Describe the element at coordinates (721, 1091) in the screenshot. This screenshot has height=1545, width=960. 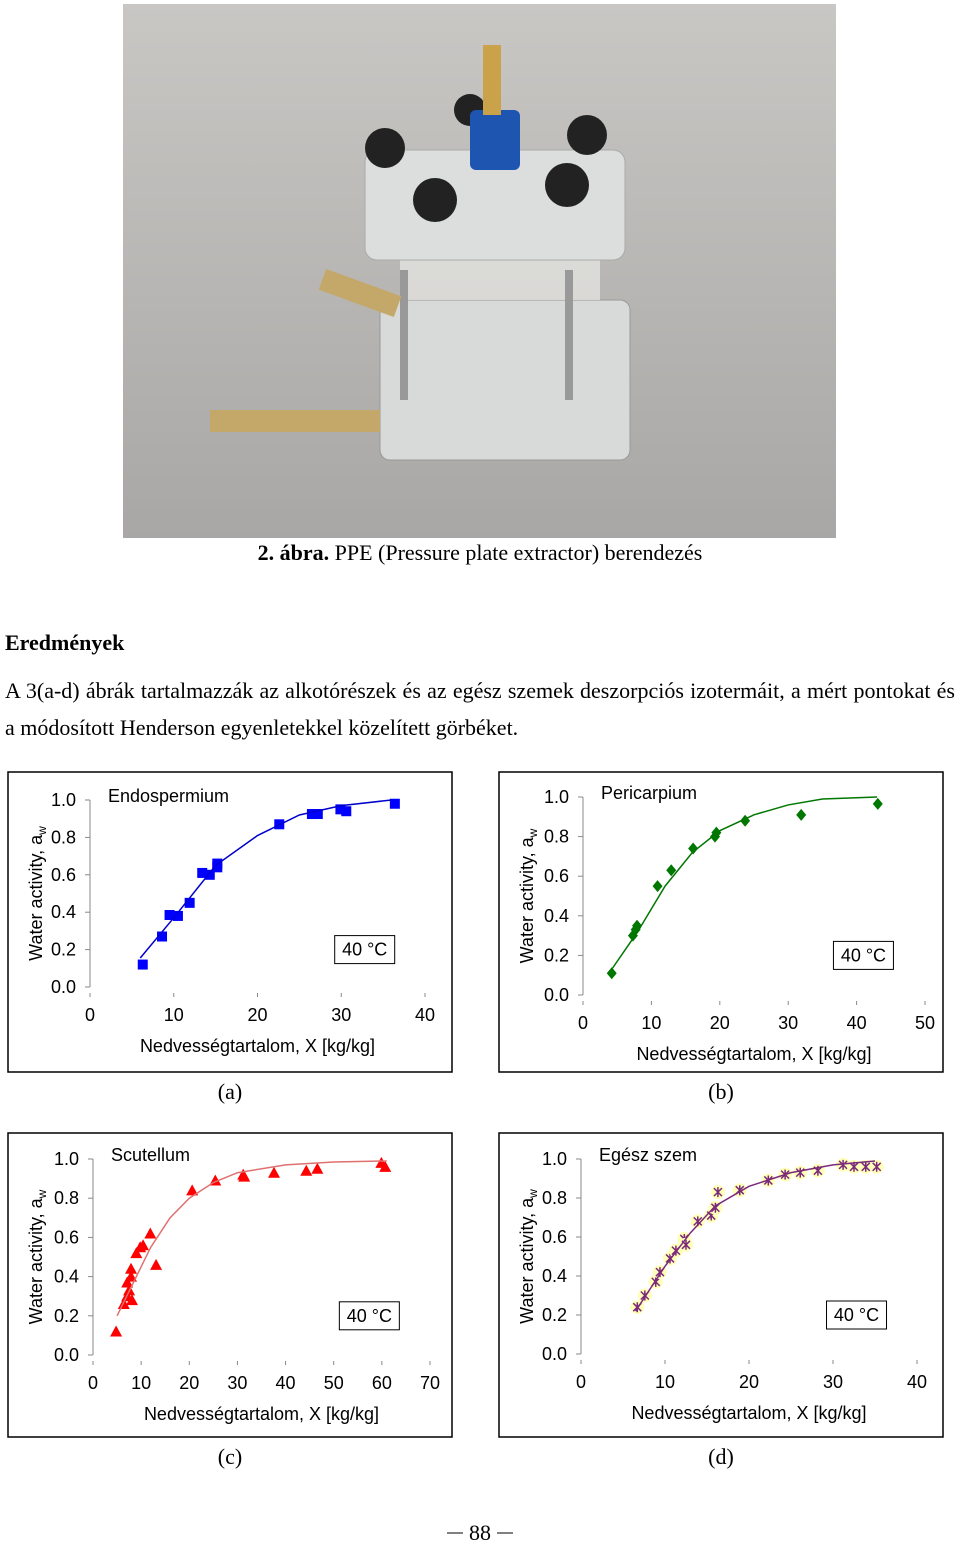
I see `panel-label: (b)` at that location.